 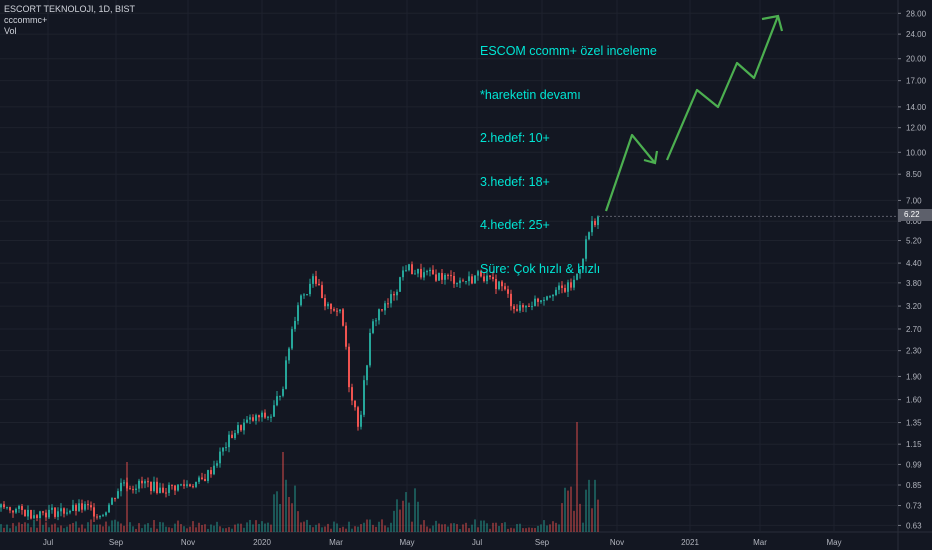 What do you see at coordinates (772, 23) in the screenshot?
I see `projection-arrowhead` at bounding box center [772, 23].